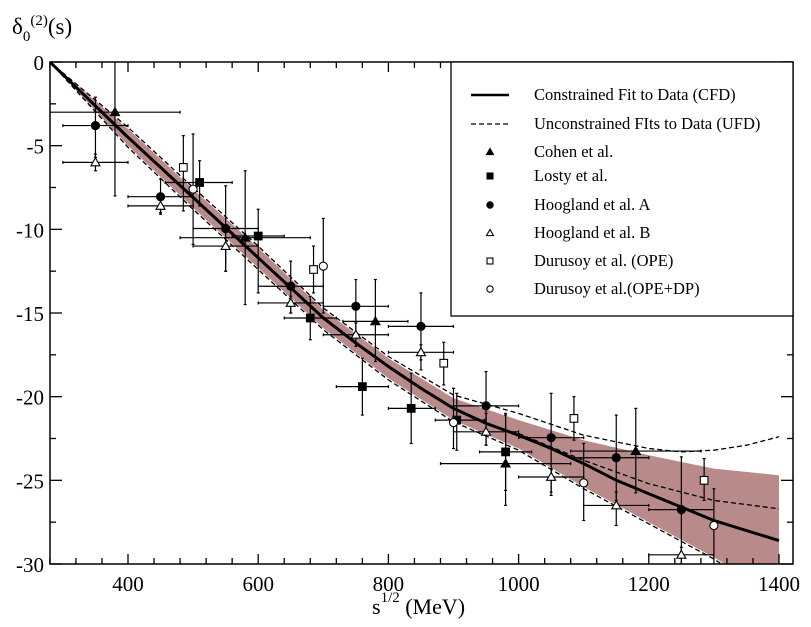 This screenshot has width=811, height=627. Describe the element at coordinates (647, 123) in the screenshot. I see `legend-label: Unconstrained FIts to Data (UFD)` at that location.